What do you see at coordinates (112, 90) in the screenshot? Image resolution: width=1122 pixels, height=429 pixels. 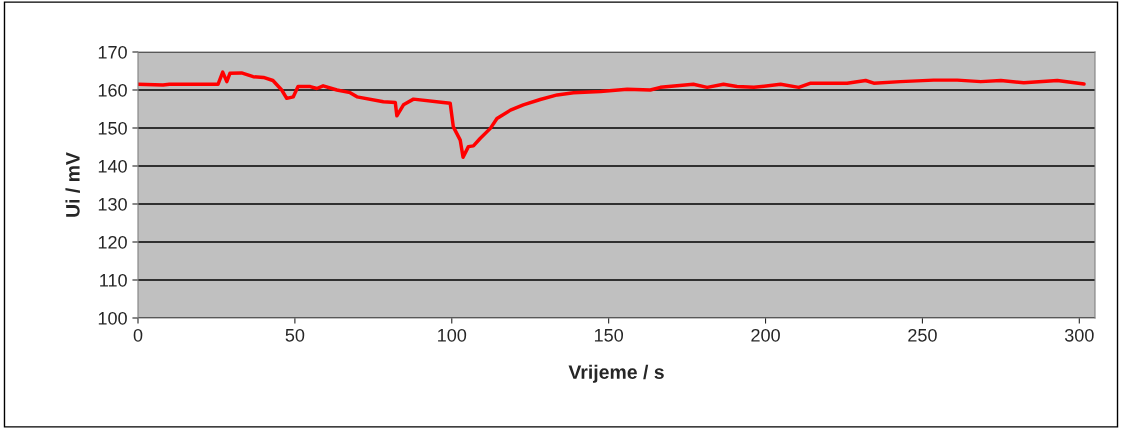 I see `y-tick-label: 160` at bounding box center [112, 90].